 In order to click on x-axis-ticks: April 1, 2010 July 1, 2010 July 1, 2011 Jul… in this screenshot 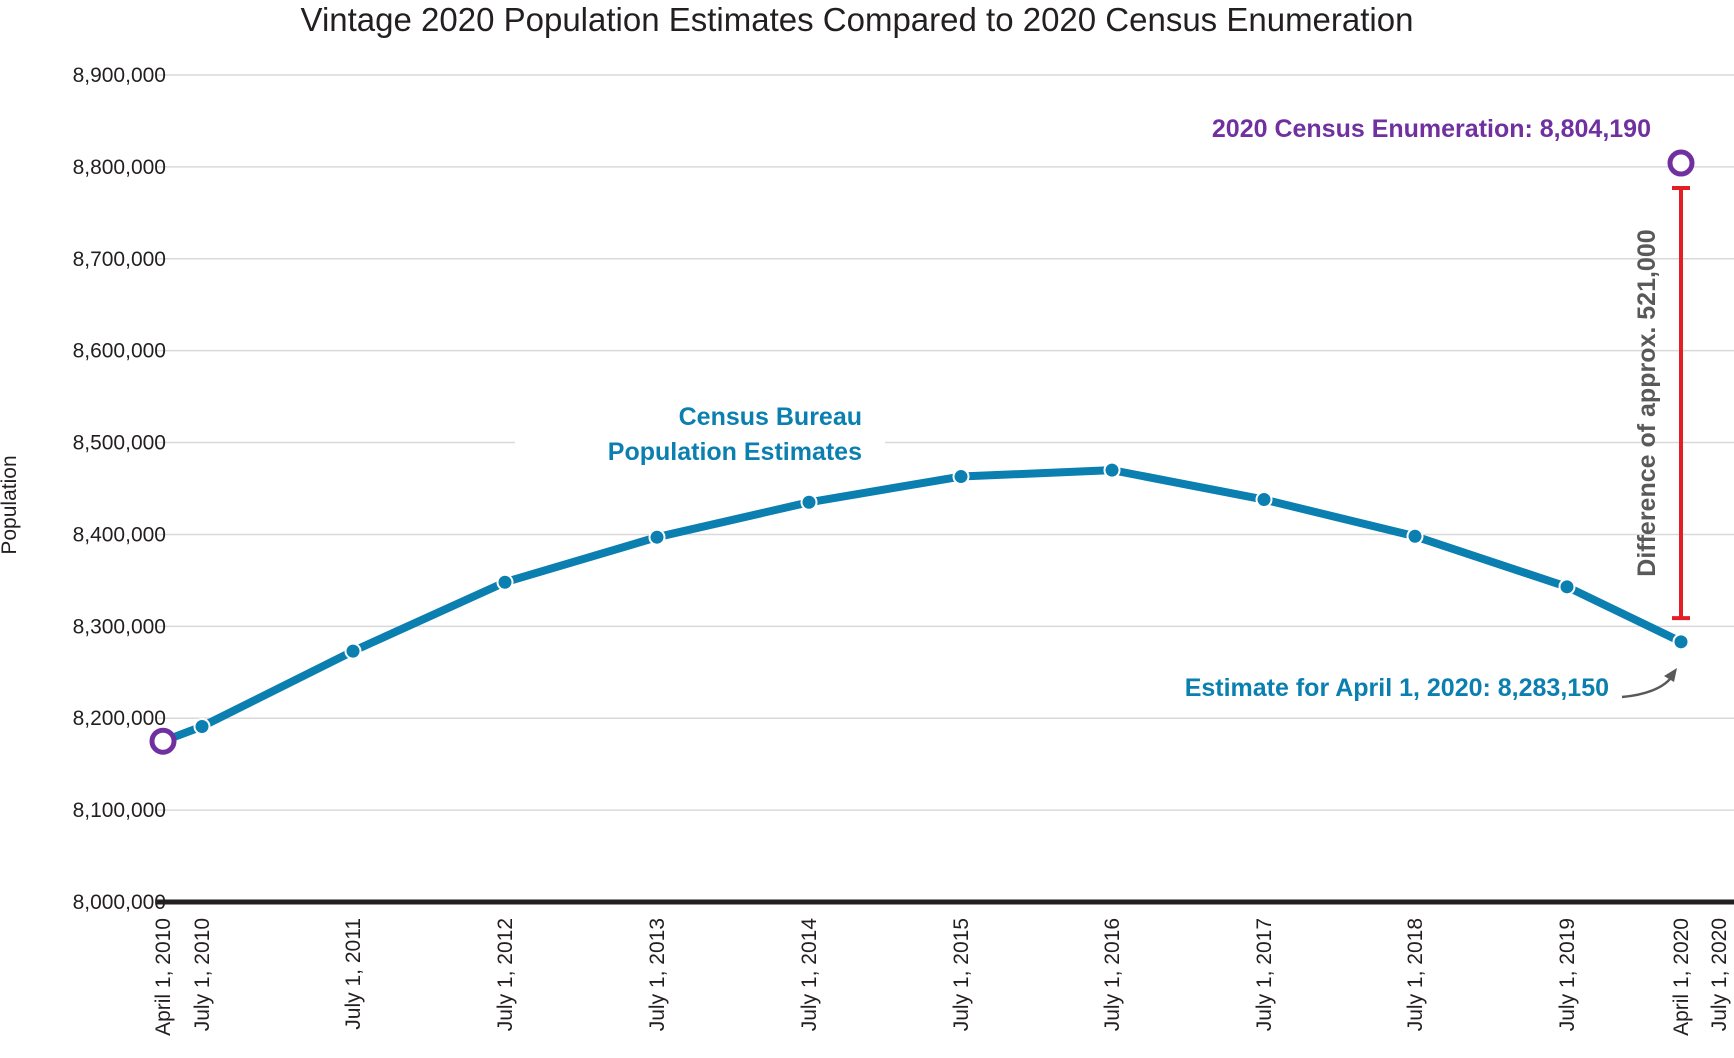, I will do `click(941, 977)`.